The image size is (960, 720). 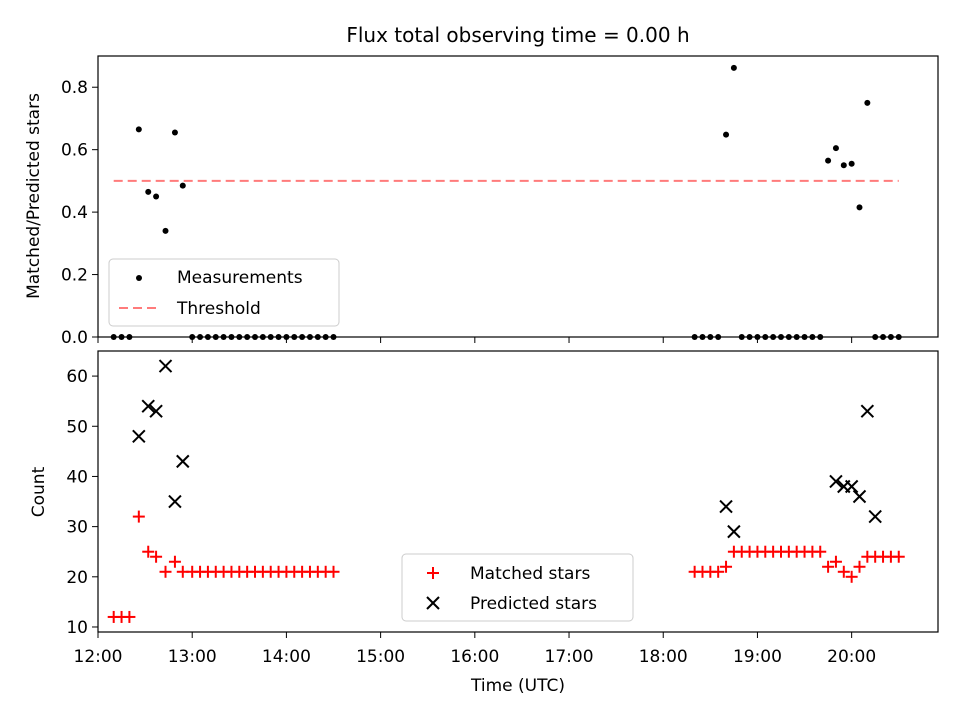 I want to click on bottom-x-tick-label: 17:00, so click(x=569, y=657).